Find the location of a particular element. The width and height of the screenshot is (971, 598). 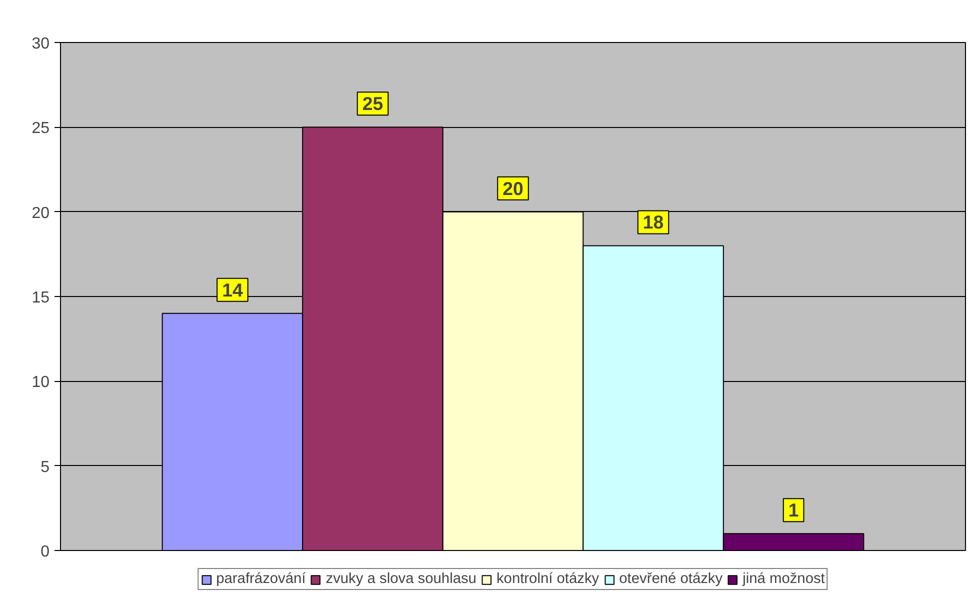

legend-label: otevřené otázky is located at coordinates (671, 579).